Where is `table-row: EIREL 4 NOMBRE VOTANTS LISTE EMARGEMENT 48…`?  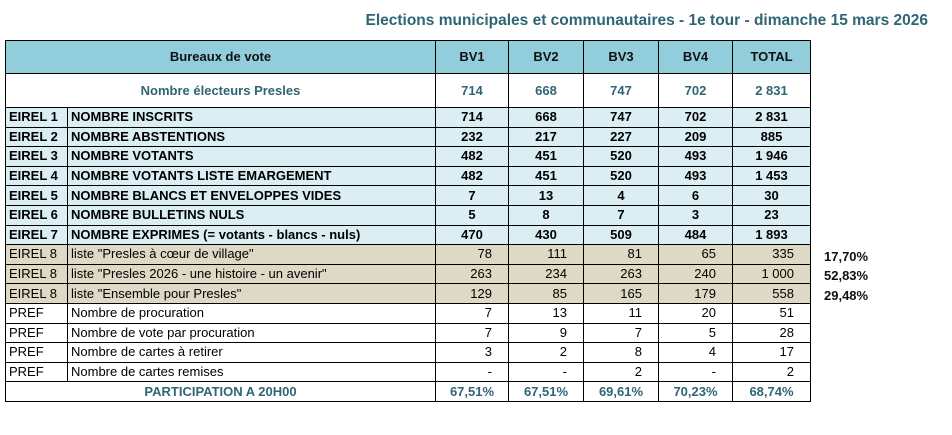
table-row: EIREL 4 NOMBRE VOTANTS LISTE EMARGEMENT 48… is located at coordinates (408, 176).